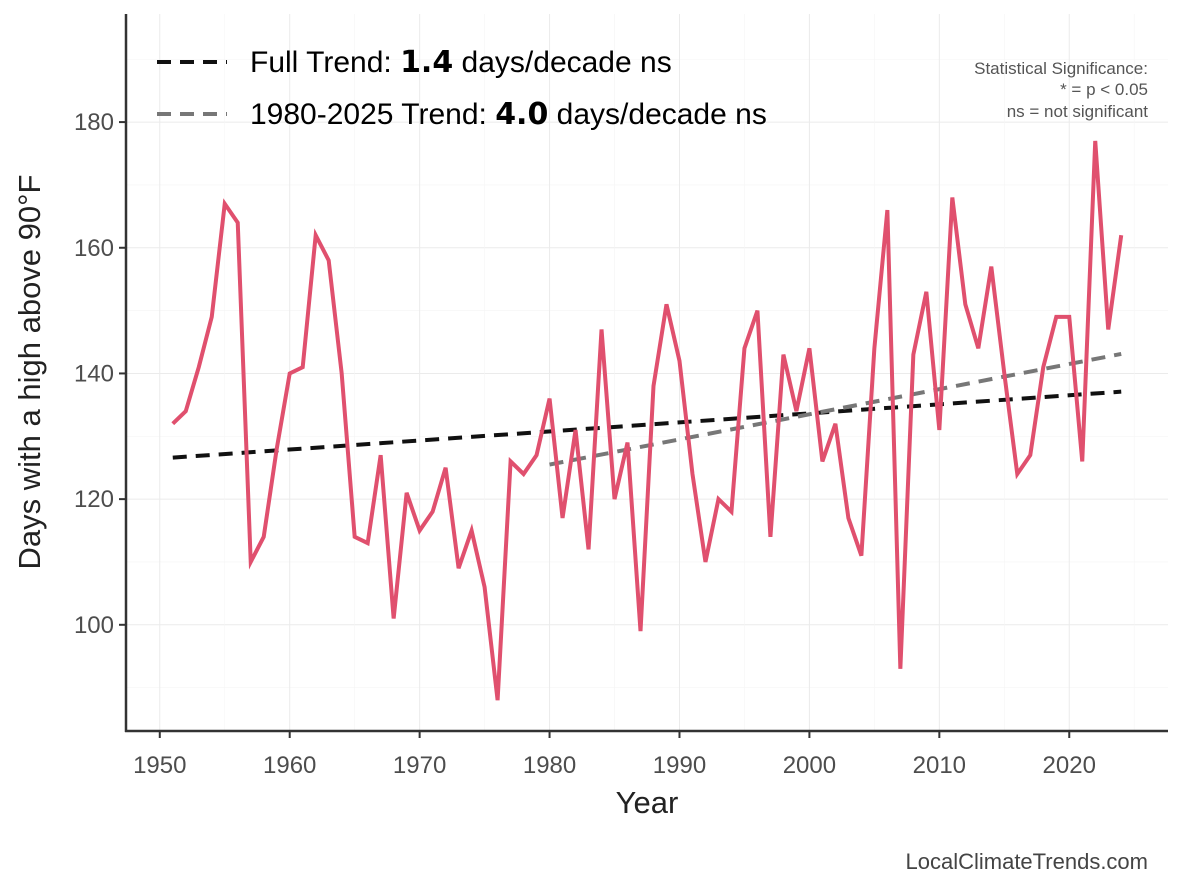  I want to click on x-tick-label: 2000, so click(809, 765).